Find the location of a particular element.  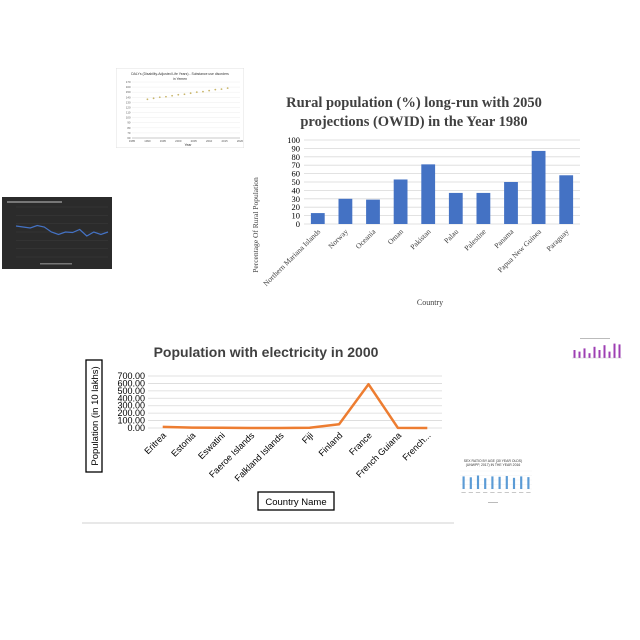

dalys-y-tick-label: 90 is located at coordinates (129, 123).